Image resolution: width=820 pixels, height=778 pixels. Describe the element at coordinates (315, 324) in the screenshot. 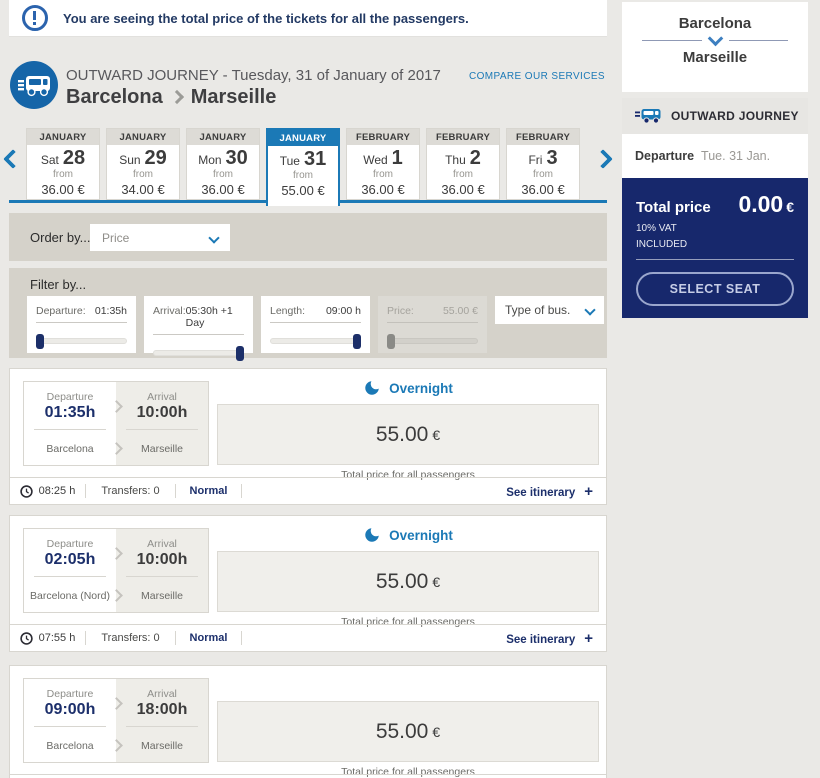

I see `filter-length: Length: 09:00 h` at that location.